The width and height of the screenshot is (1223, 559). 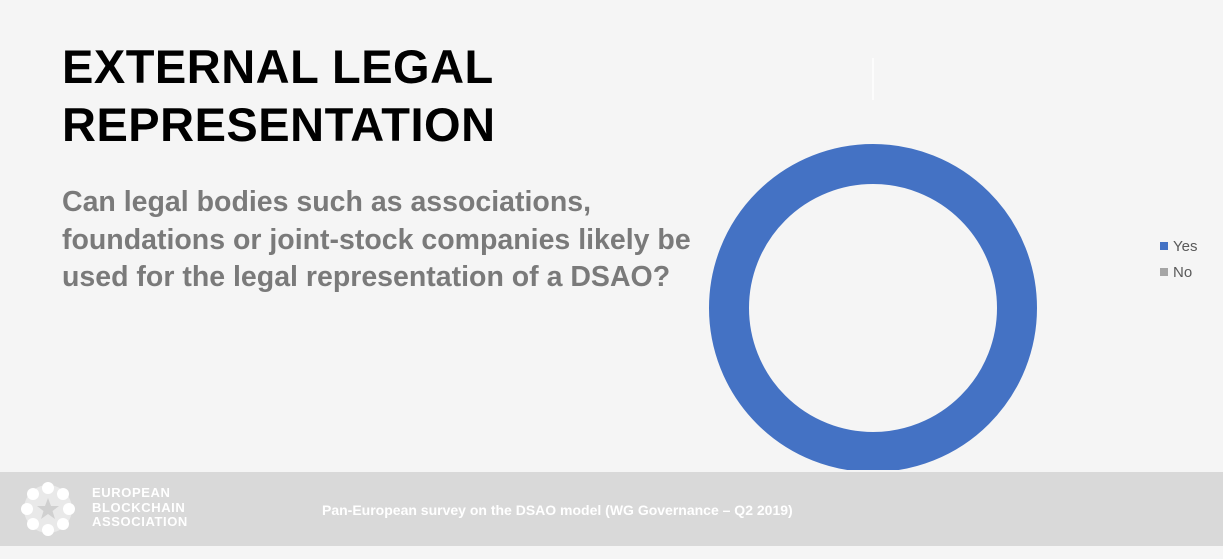 I want to click on logo-line-2: BLOCKCHAIN, so click(x=139, y=507).